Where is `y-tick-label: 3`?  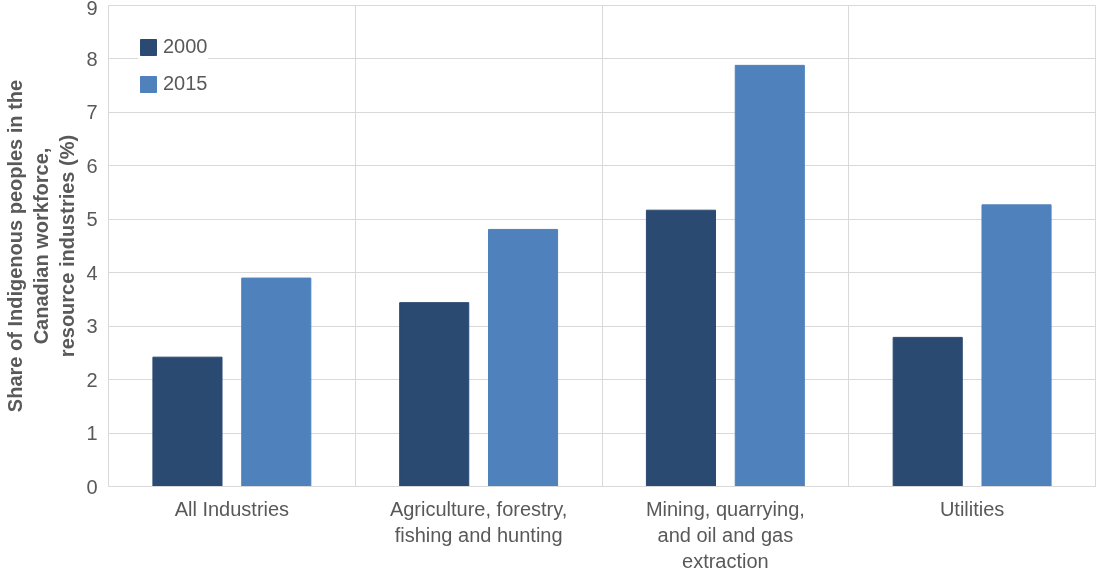
y-tick-label: 3 is located at coordinates (92, 326).